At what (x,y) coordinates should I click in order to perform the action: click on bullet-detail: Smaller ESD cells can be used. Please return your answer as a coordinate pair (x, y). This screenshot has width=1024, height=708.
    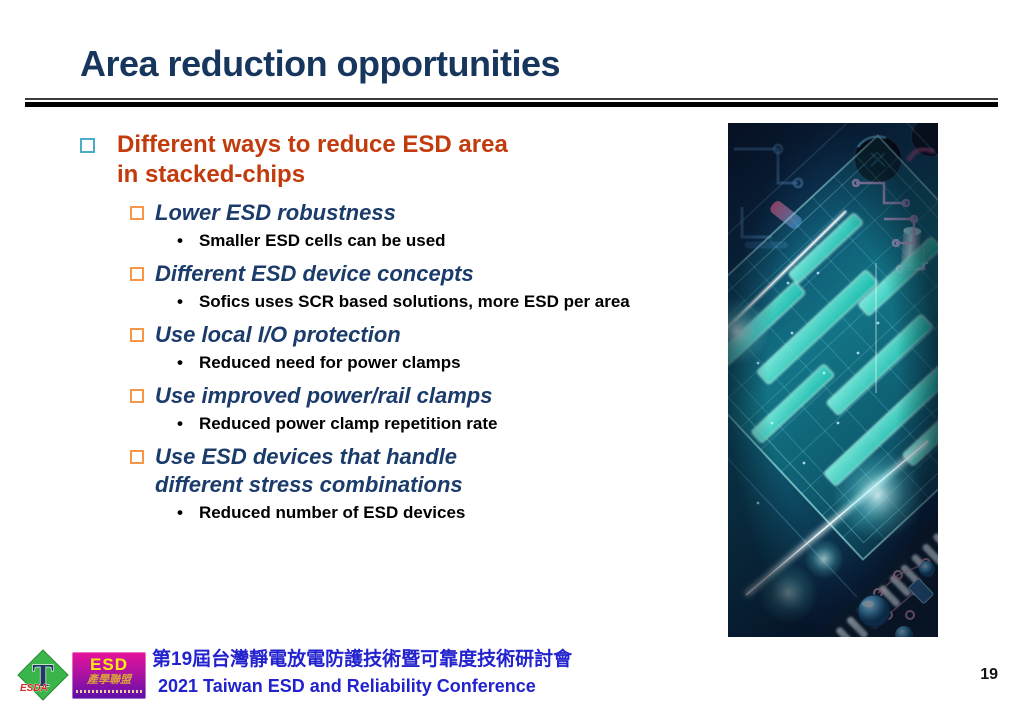
    Looking at the image, I should click on (322, 240).